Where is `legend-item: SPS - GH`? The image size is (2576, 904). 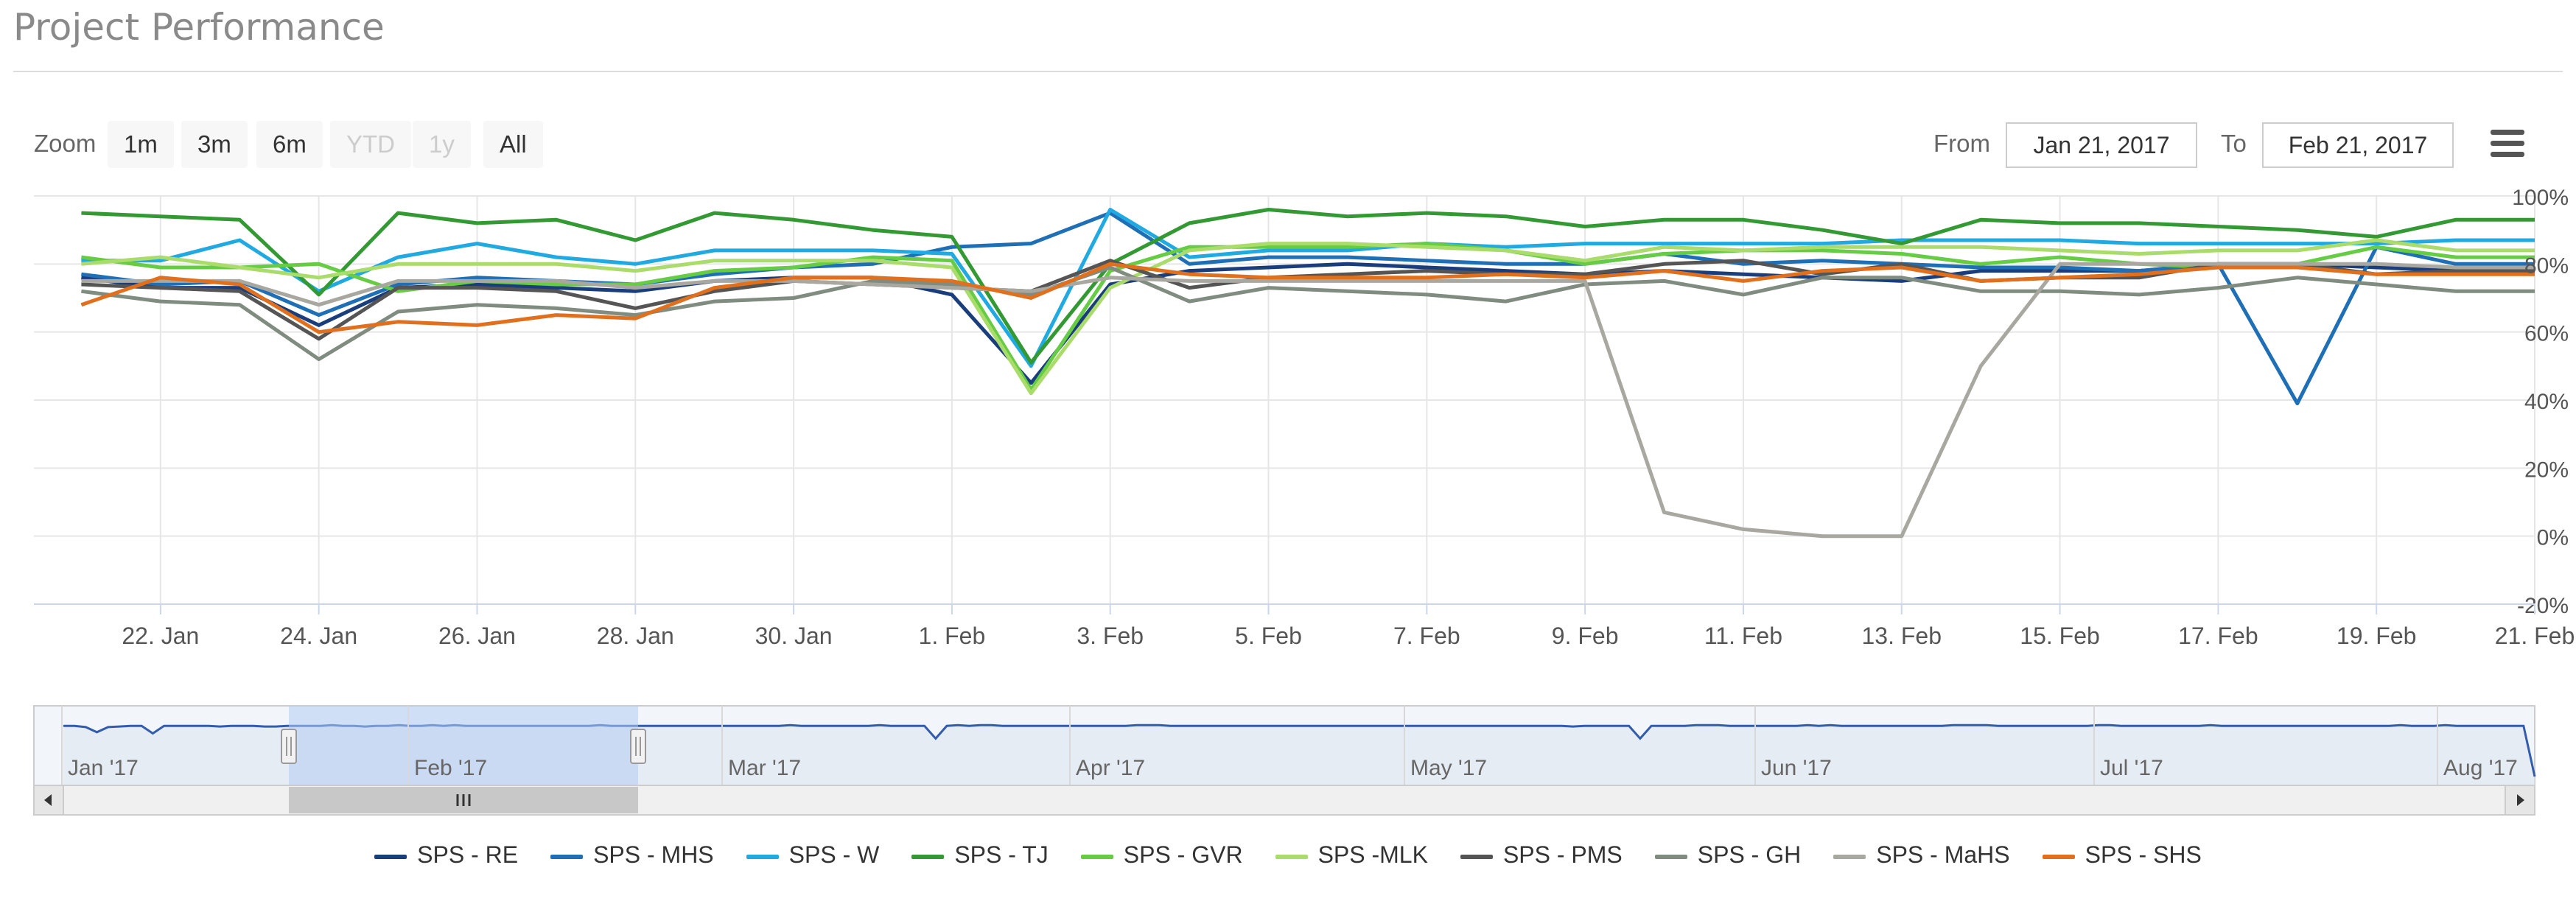
legend-item: SPS - GH is located at coordinates (1728, 855).